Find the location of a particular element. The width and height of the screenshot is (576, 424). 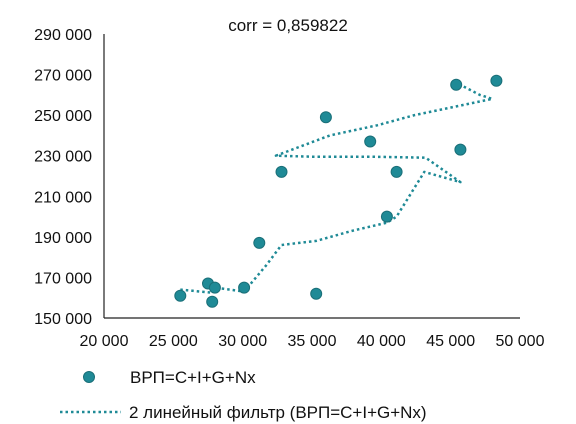

y-tick-label: 170 000 is located at coordinates (63, 278).